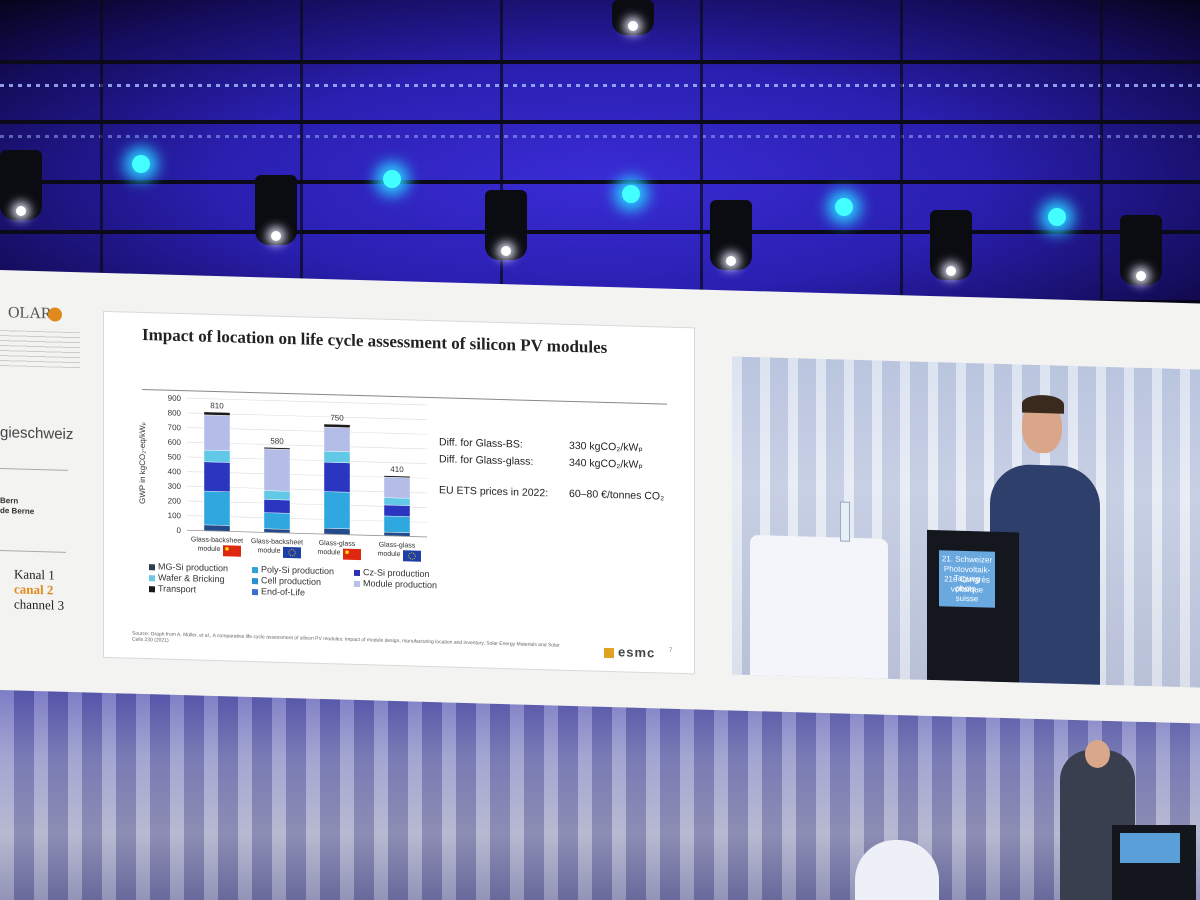  I want to click on podium-line-4: voltaïque suisse, so click(967, 594).